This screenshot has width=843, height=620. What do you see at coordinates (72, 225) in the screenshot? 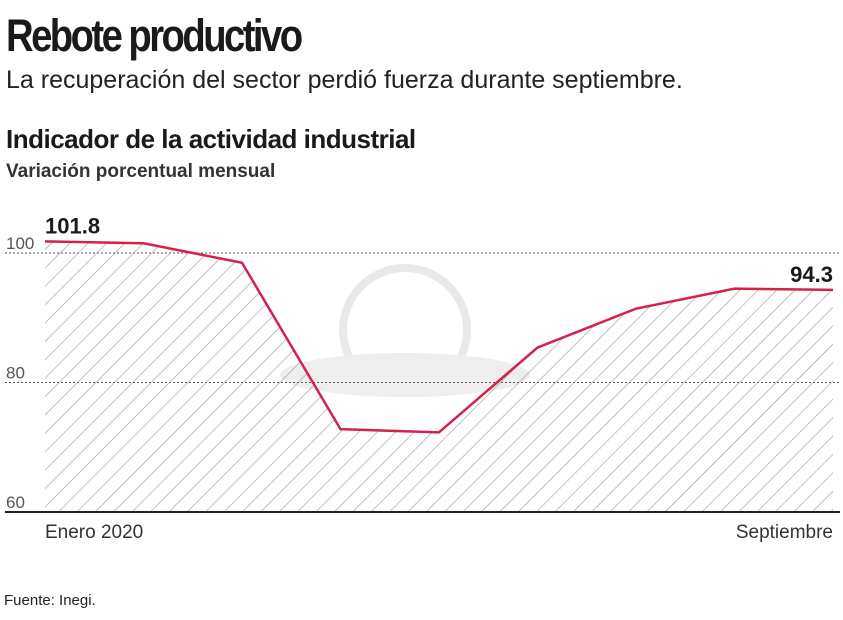
I see `data-label: 101.8` at bounding box center [72, 225].